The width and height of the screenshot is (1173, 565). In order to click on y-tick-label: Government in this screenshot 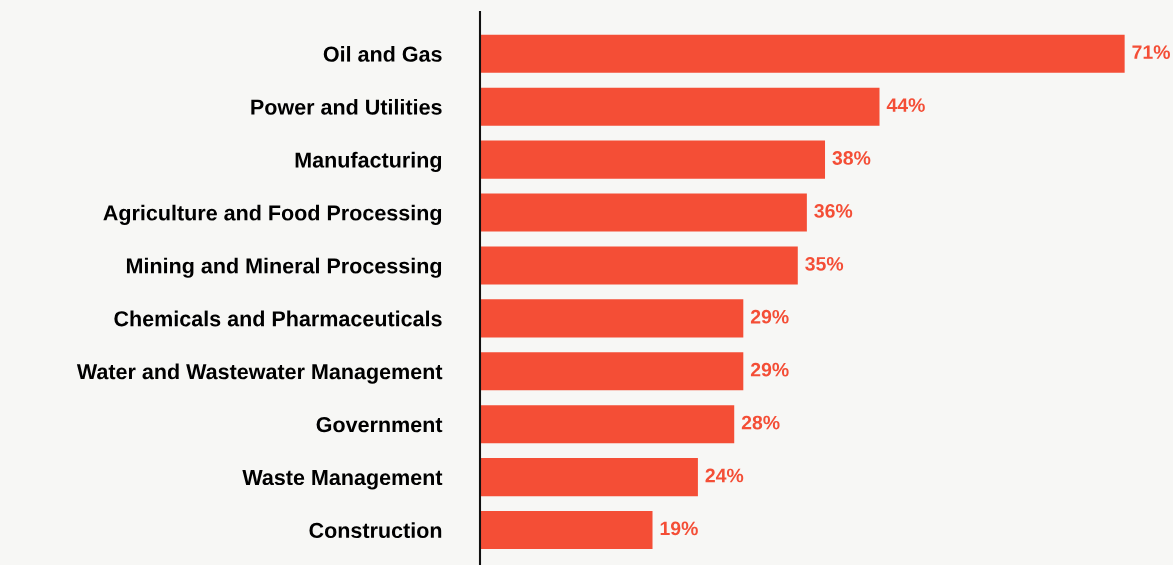, I will do `click(379, 425)`.